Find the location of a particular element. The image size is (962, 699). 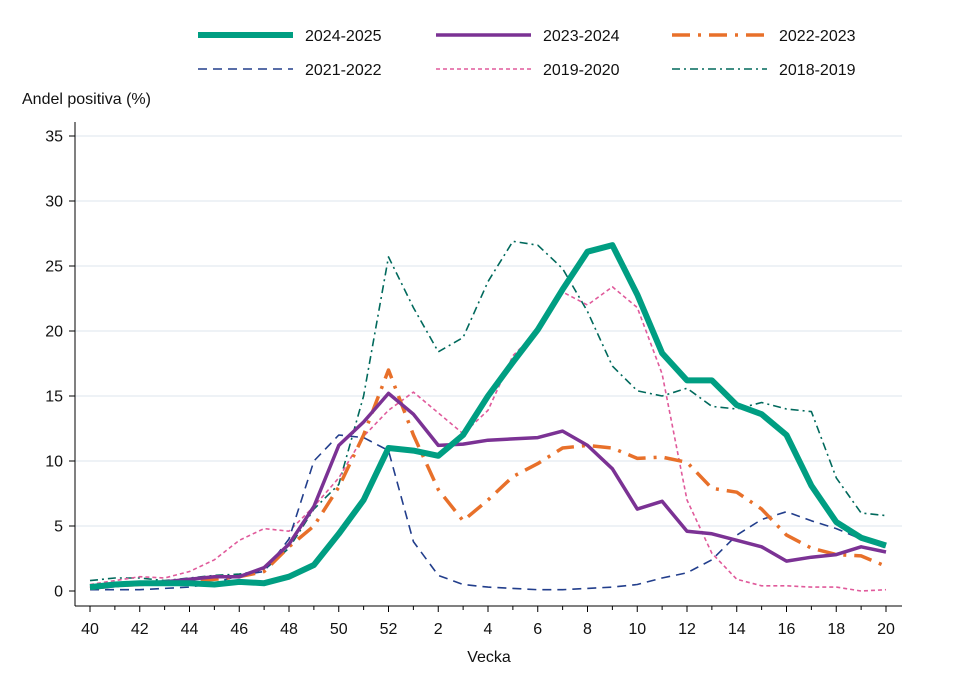

x-tick-label: 18 is located at coordinates (836, 629).